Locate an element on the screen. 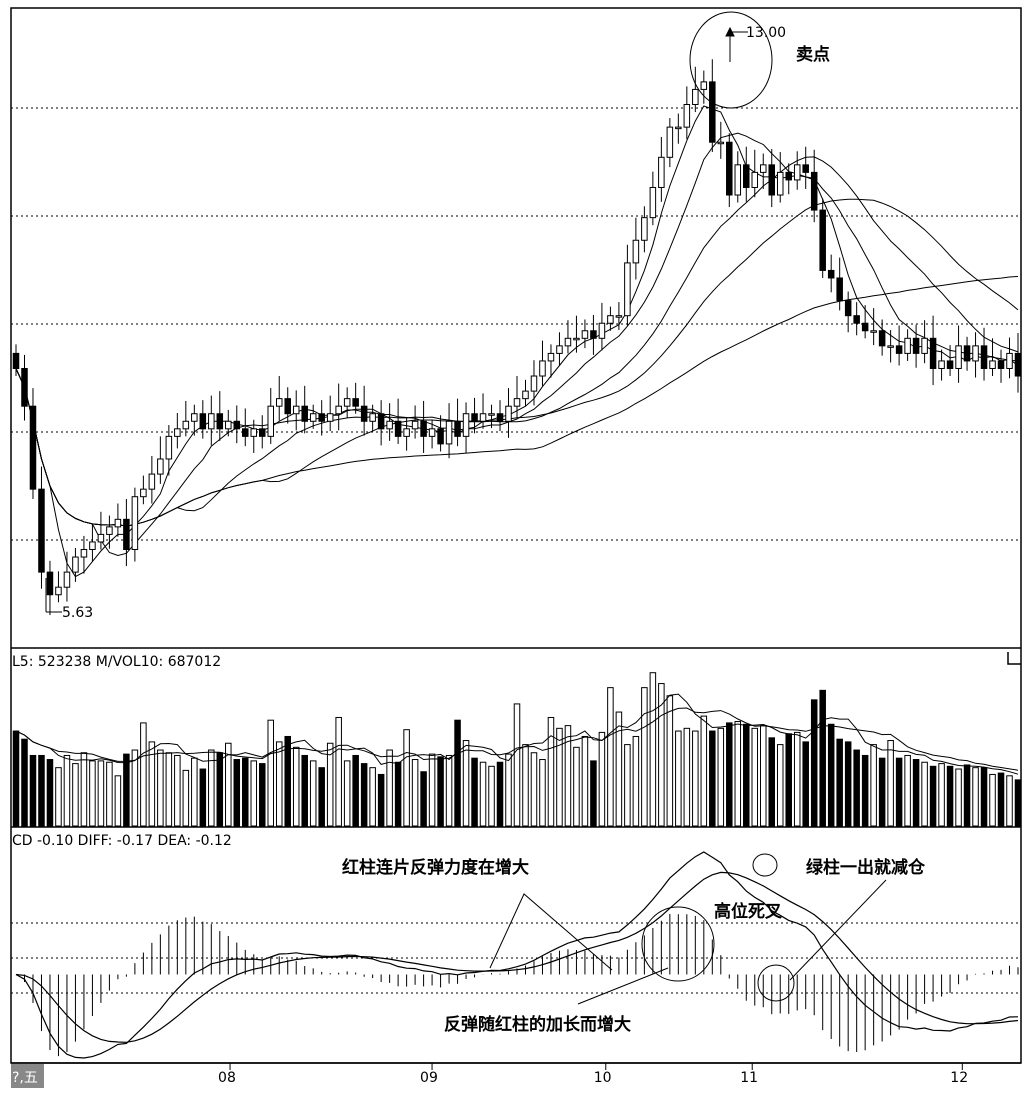  price-low-label: 5.63 is located at coordinates (77, 613).